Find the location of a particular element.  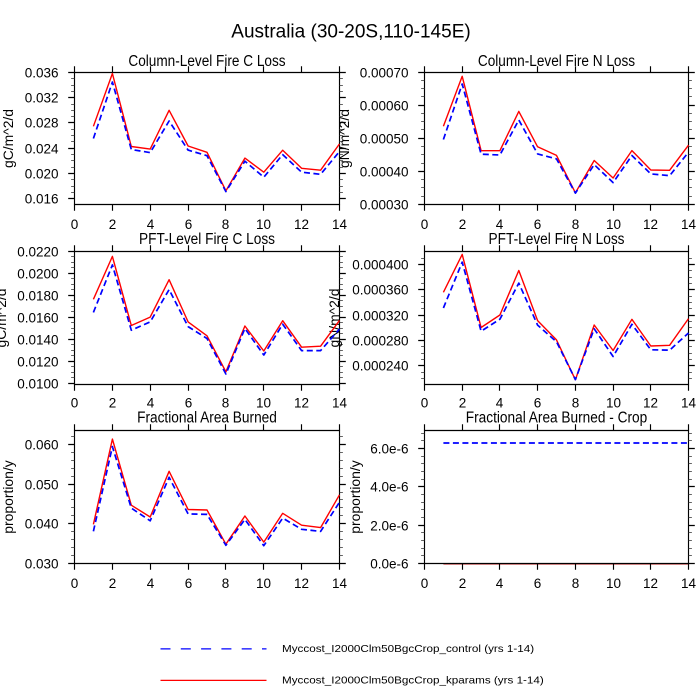

svg-text: 0.060 is located at coordinates (42, 445).